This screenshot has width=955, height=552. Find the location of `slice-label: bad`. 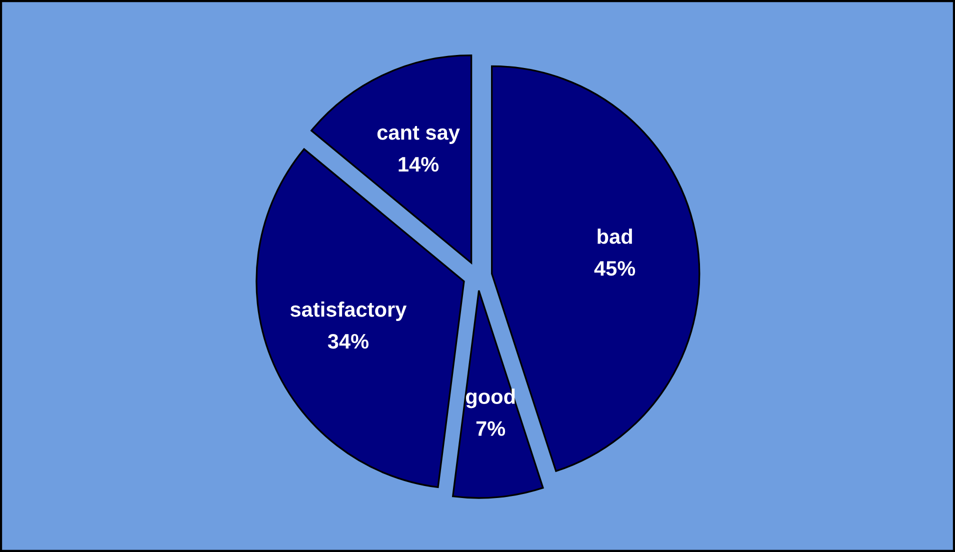

slice-label: bad is located at coordinates (615, 236).